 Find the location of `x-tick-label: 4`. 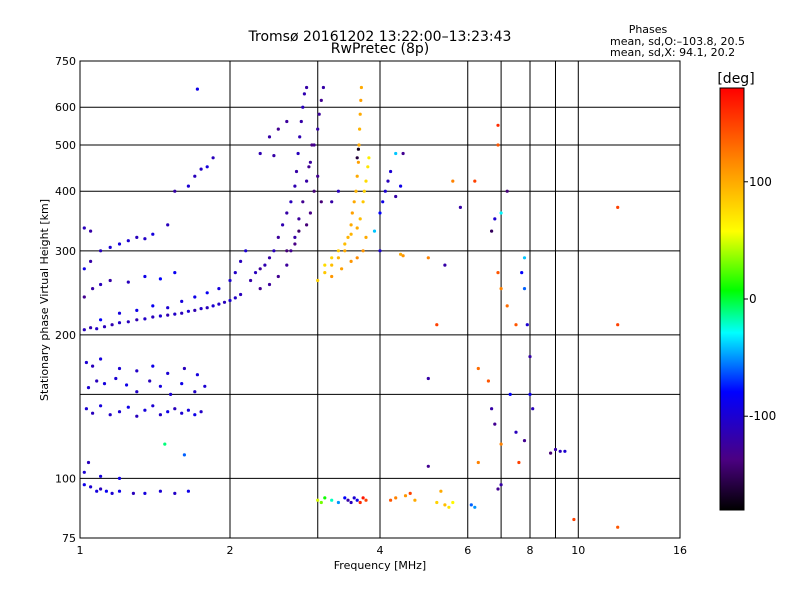

x-tick-label: 4 is located at coordinates (380, 550).